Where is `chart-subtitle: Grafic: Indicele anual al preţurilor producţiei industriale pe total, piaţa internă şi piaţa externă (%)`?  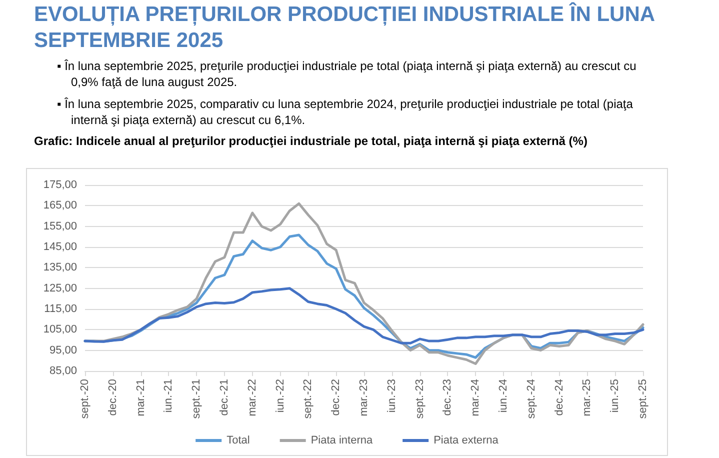 chart-subtitle: Grafic: Indicele anual al preţurilor producţiei industriale pe total, piaţa internă şi piaţa externă (%) is located at coordinates (311, 141).